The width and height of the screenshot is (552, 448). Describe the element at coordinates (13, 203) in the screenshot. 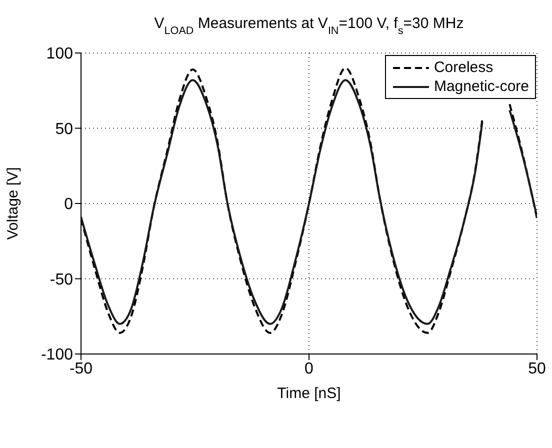

I see `y-axis-title: Voltage [V]` at that location.